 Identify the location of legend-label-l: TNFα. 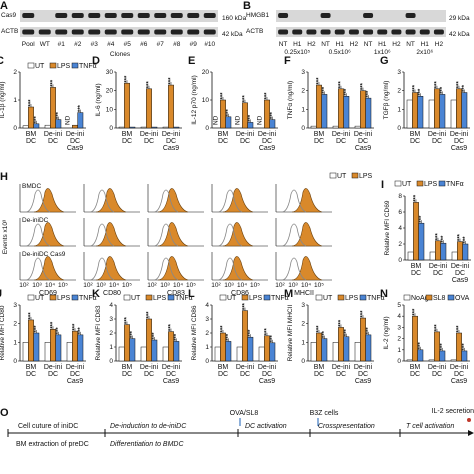
(280, 298).